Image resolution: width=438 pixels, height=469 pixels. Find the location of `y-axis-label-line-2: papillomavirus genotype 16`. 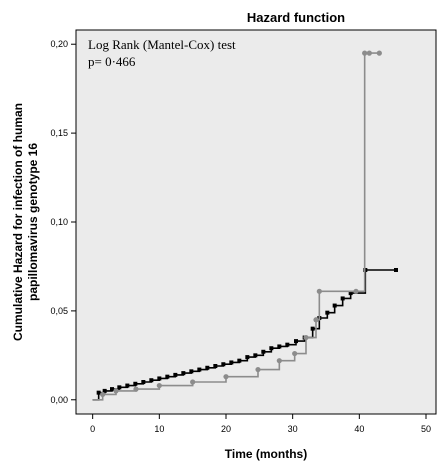

y-axis-label-line-2: papillomavirus genotype 16 is located at coordinates (33, 222).